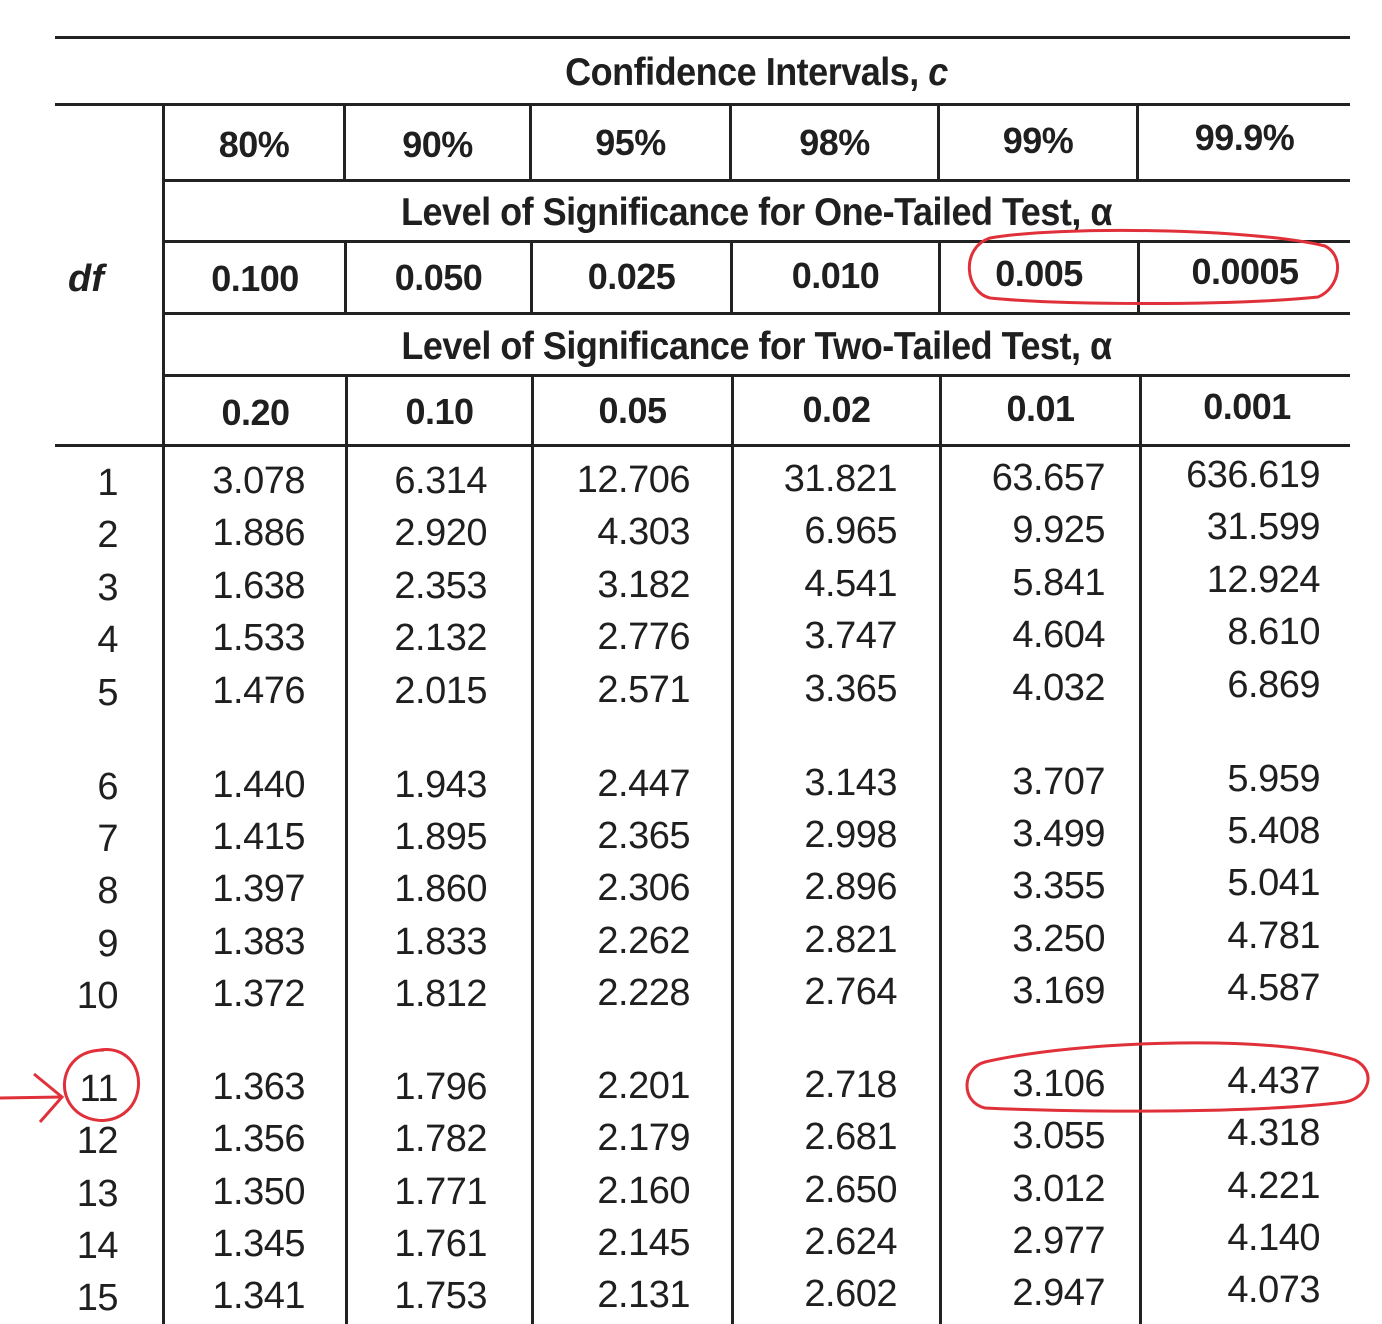 This screenshot has width=1382, height=1324. I want to click on df-value: 11, so click(99, 1089).